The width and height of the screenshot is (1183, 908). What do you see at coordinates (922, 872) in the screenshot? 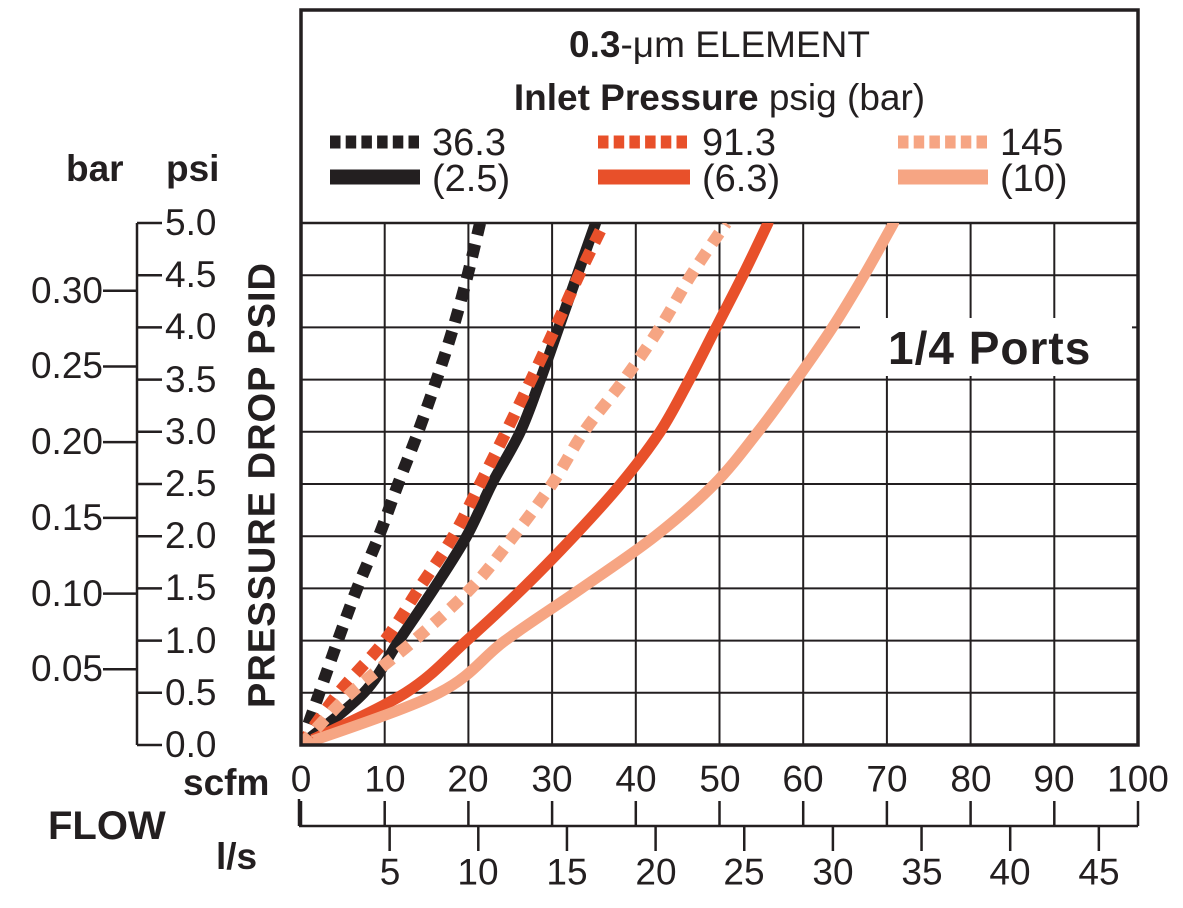
I see `ls-tick-label-35: 35` at bounding box center [922, 872].